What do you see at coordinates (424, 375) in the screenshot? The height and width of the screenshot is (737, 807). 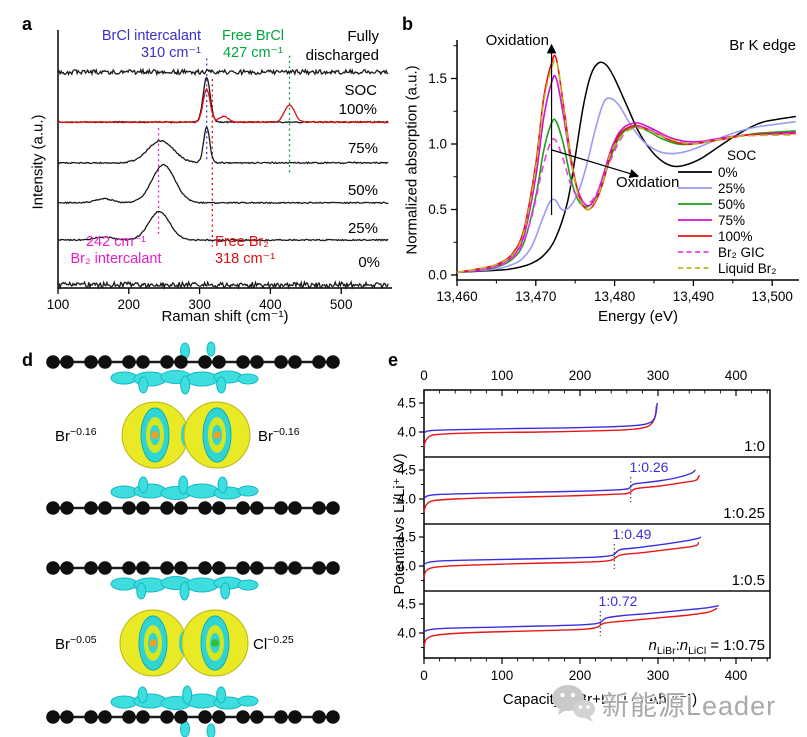 I see `top-x-tick-label: 0` at bounding box center [424, 375].